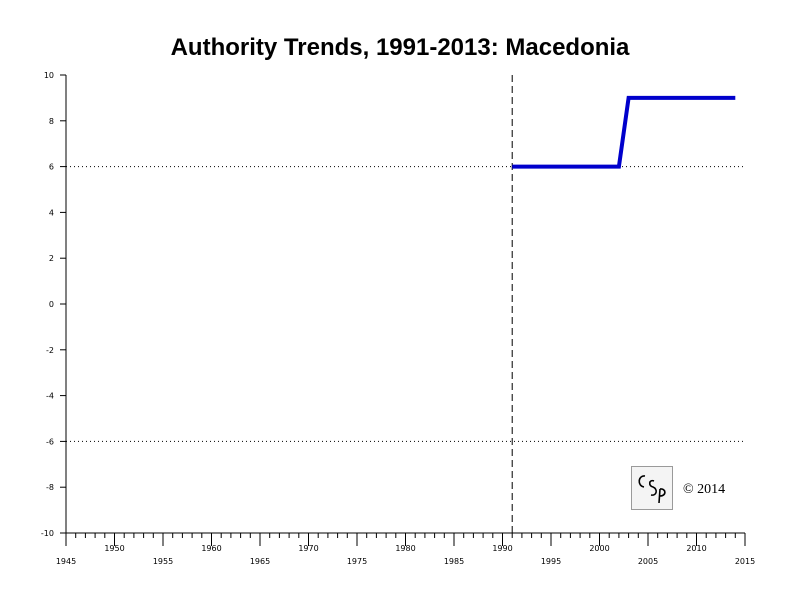  I want to click on y-tick-label: 0, so click(51, 304).